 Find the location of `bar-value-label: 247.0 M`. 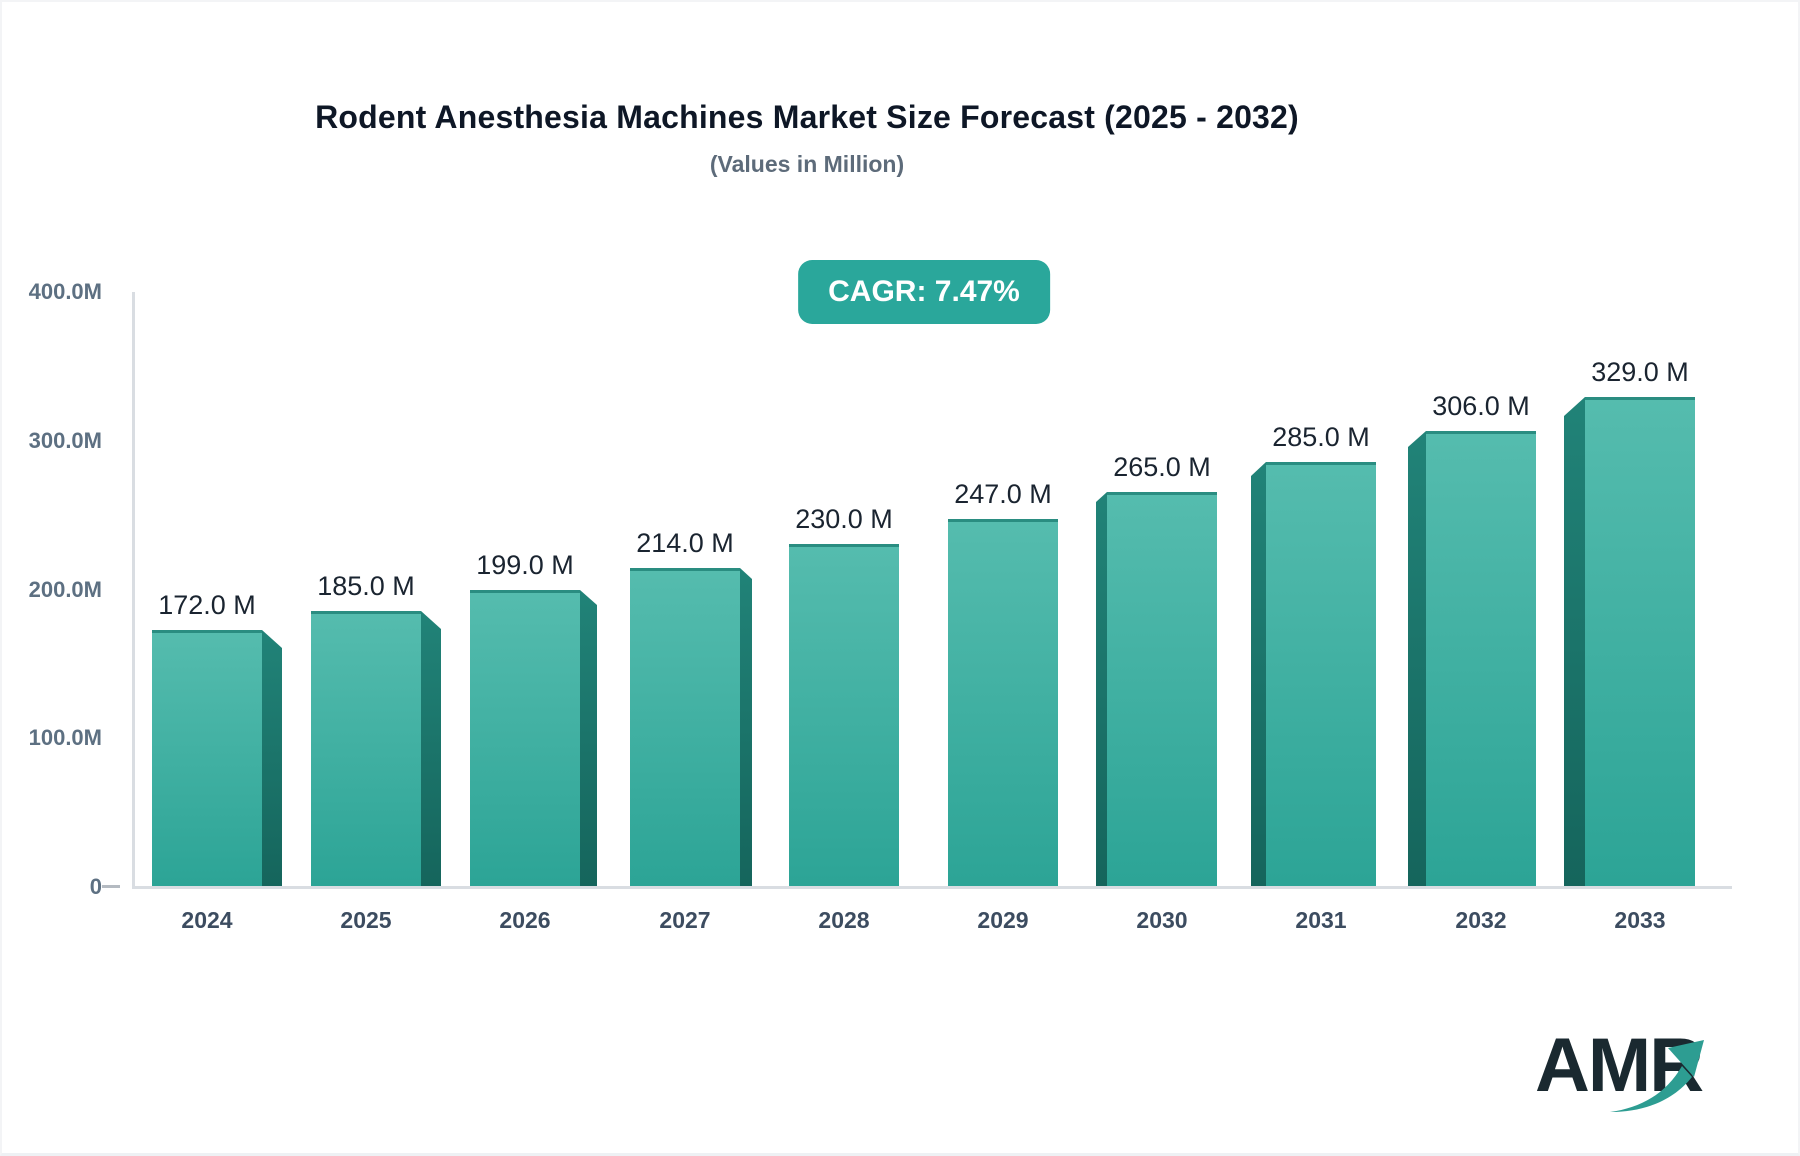

bar-value-label: 247.0 M is located at coordinates (1003, 494).